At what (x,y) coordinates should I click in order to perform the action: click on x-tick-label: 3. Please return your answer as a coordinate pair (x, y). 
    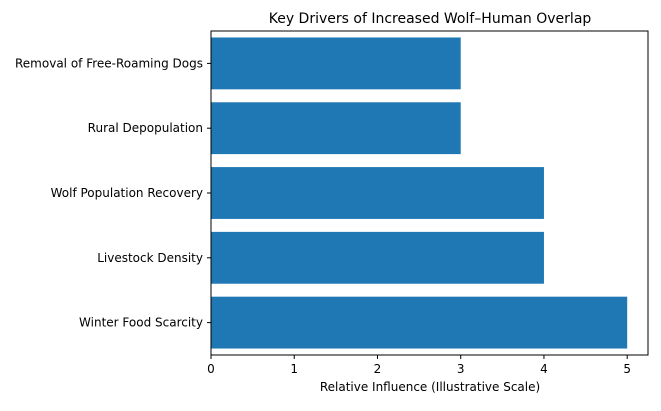
    Looking at the image, I should click on (461, 369).